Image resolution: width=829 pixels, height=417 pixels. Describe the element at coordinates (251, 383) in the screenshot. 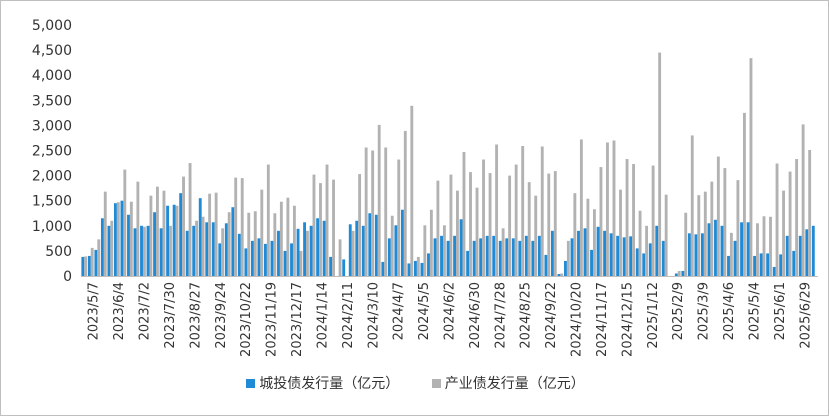

I see `legend-swatch-chengtou` at that location.